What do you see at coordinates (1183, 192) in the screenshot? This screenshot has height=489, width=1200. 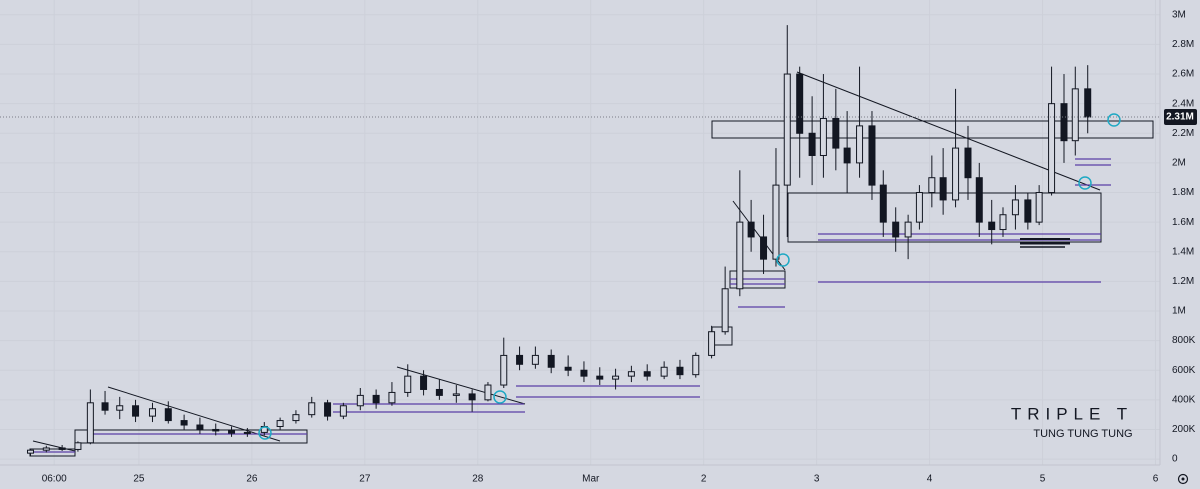 I see `y-tick-label: 1.8M` at bounding box center [1183, 192].